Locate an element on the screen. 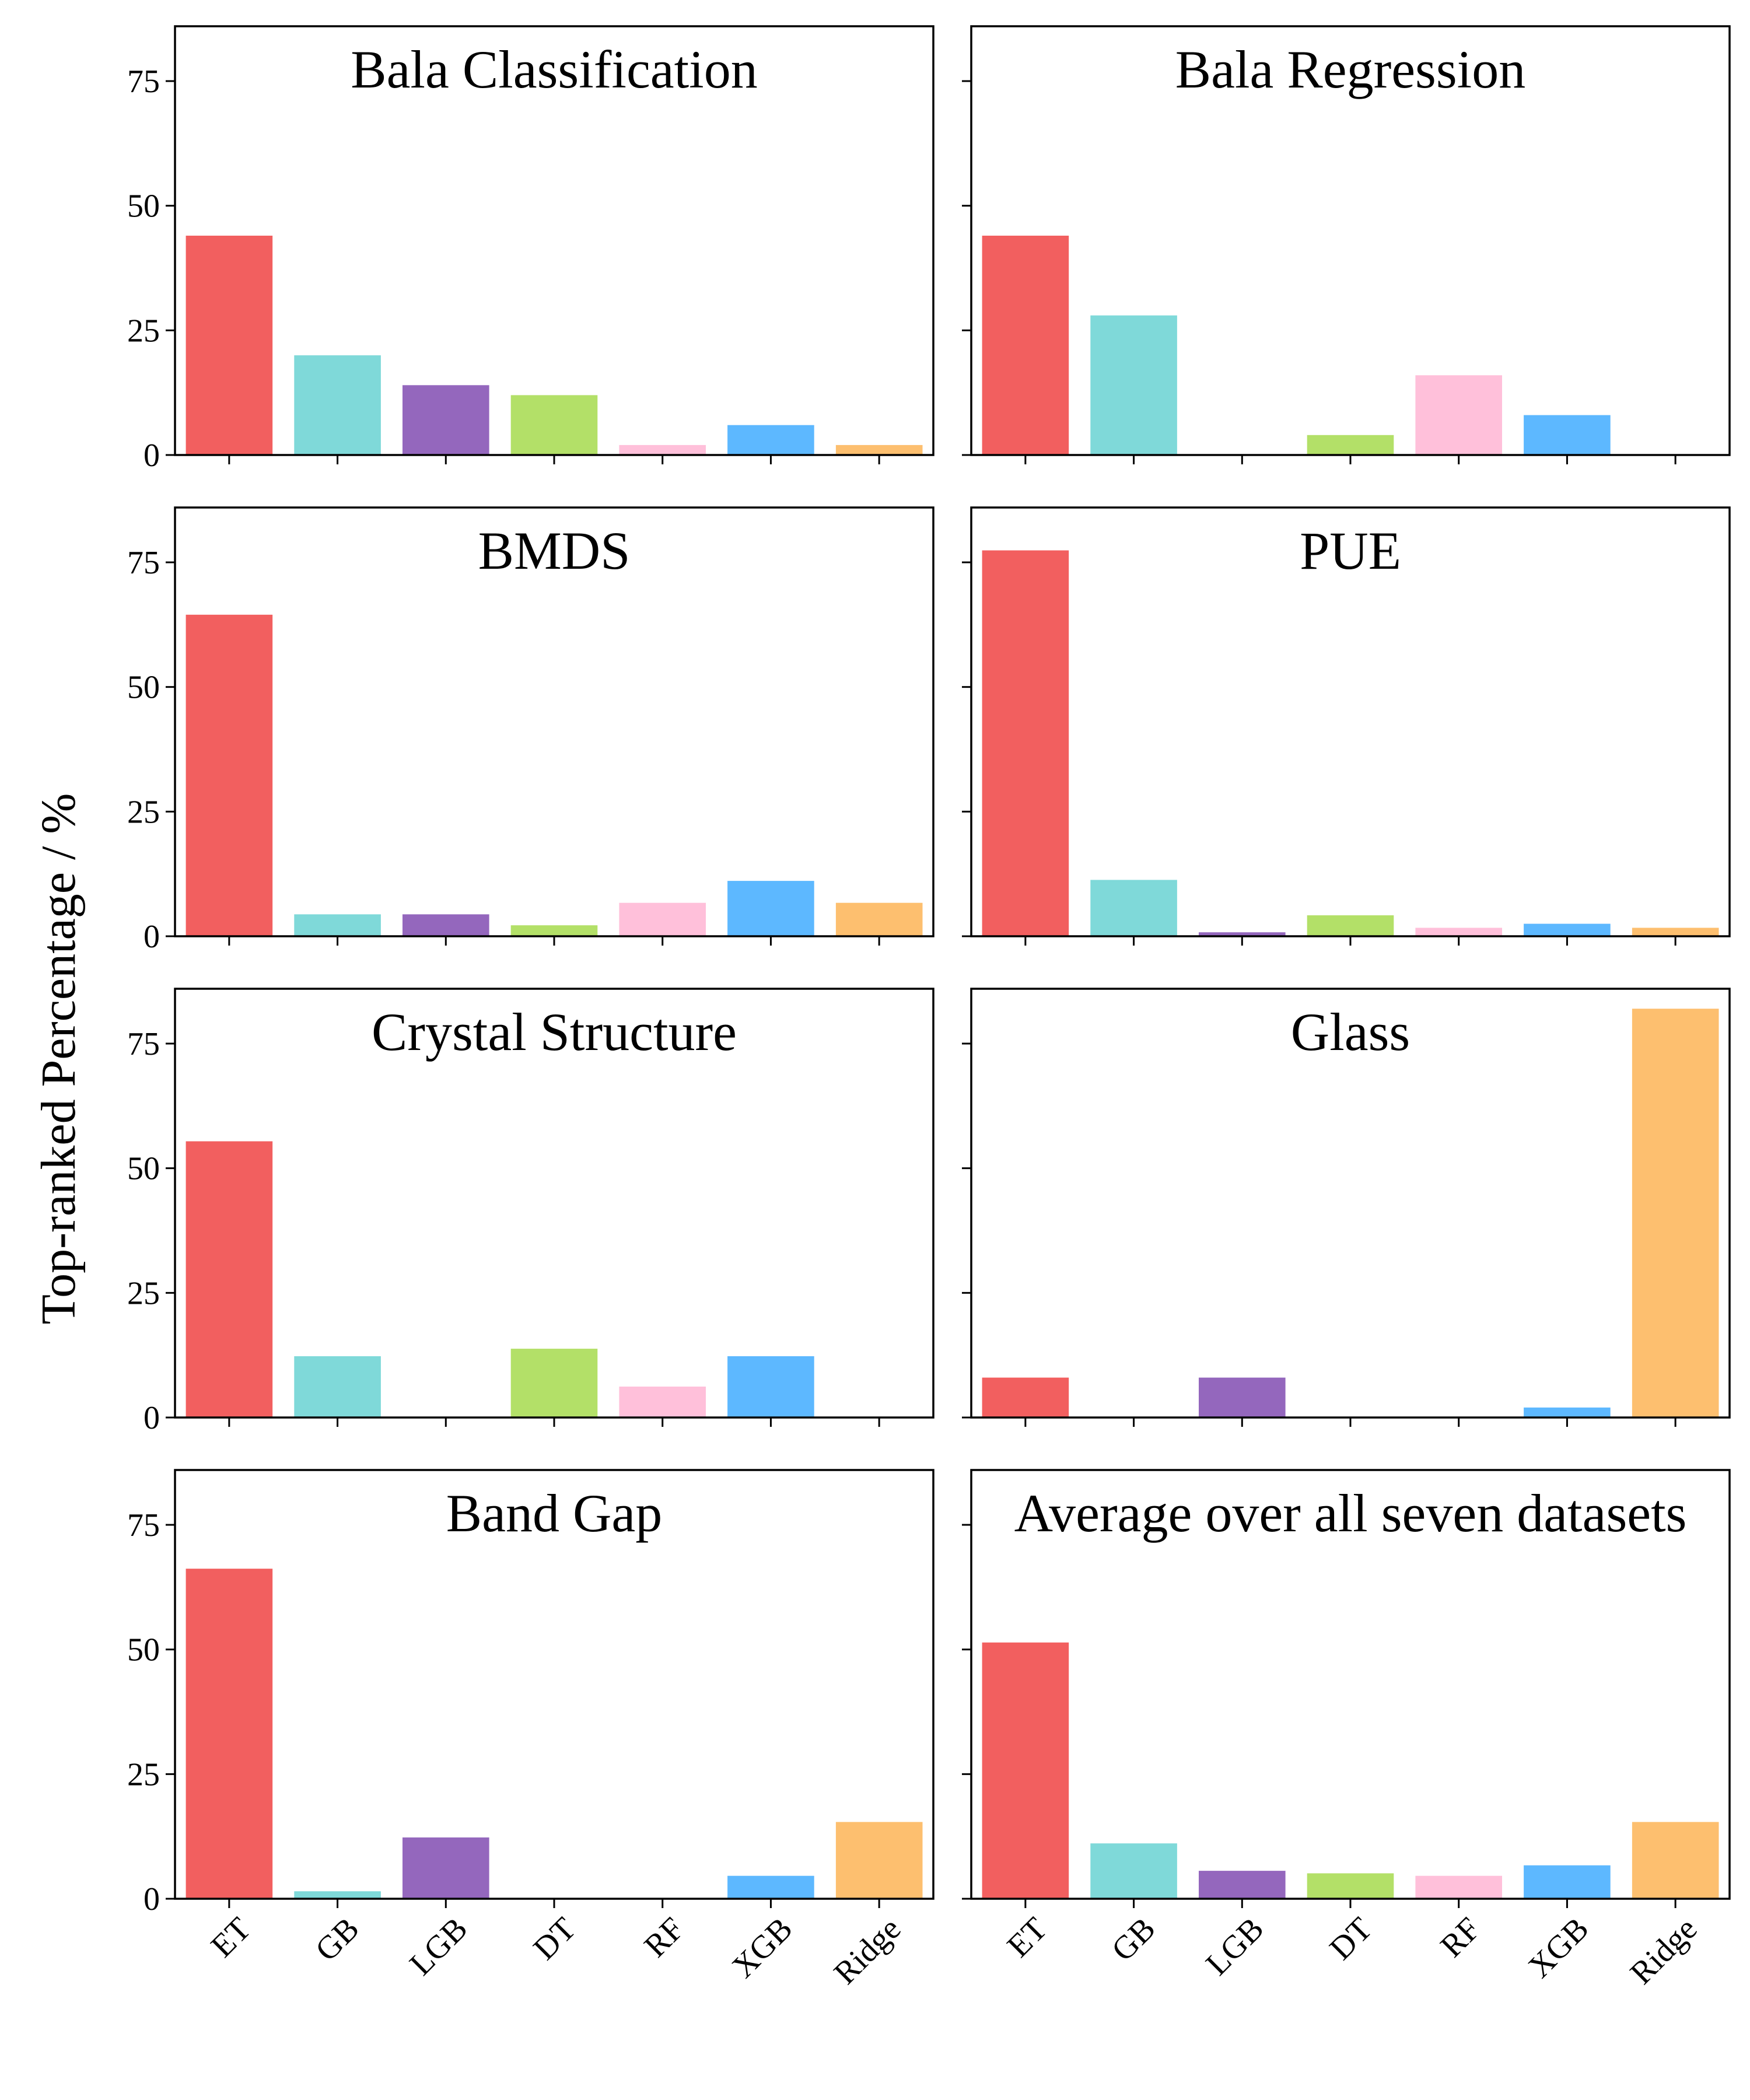  panel-title: Average over all seven datasets is located at coordinates (1350, 1513).